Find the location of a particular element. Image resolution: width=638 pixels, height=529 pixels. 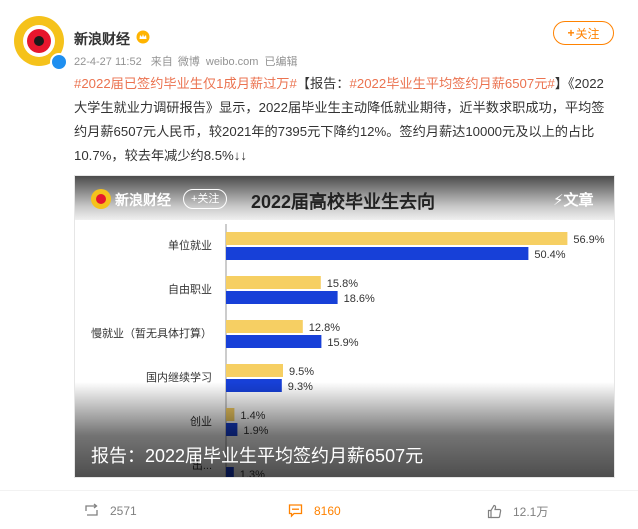

plus-icon: + is located at coordinates (571, 33).